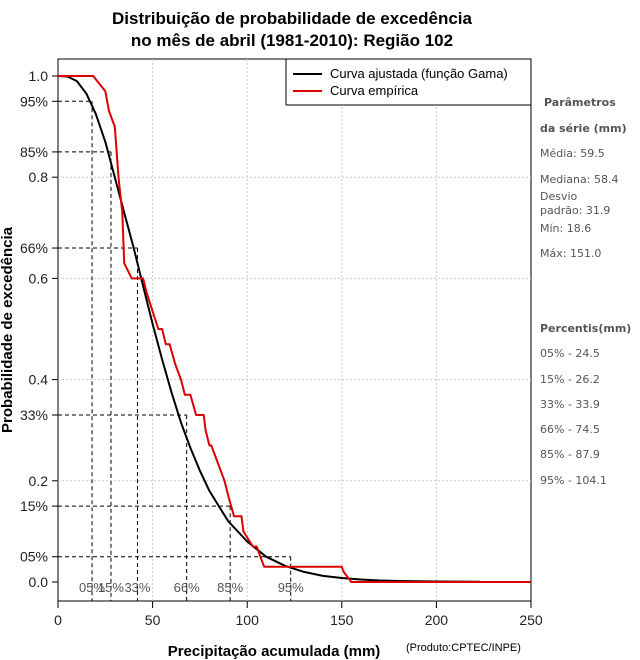  I want to click on stat-max: Máx: 151.0, so click(570, 253).